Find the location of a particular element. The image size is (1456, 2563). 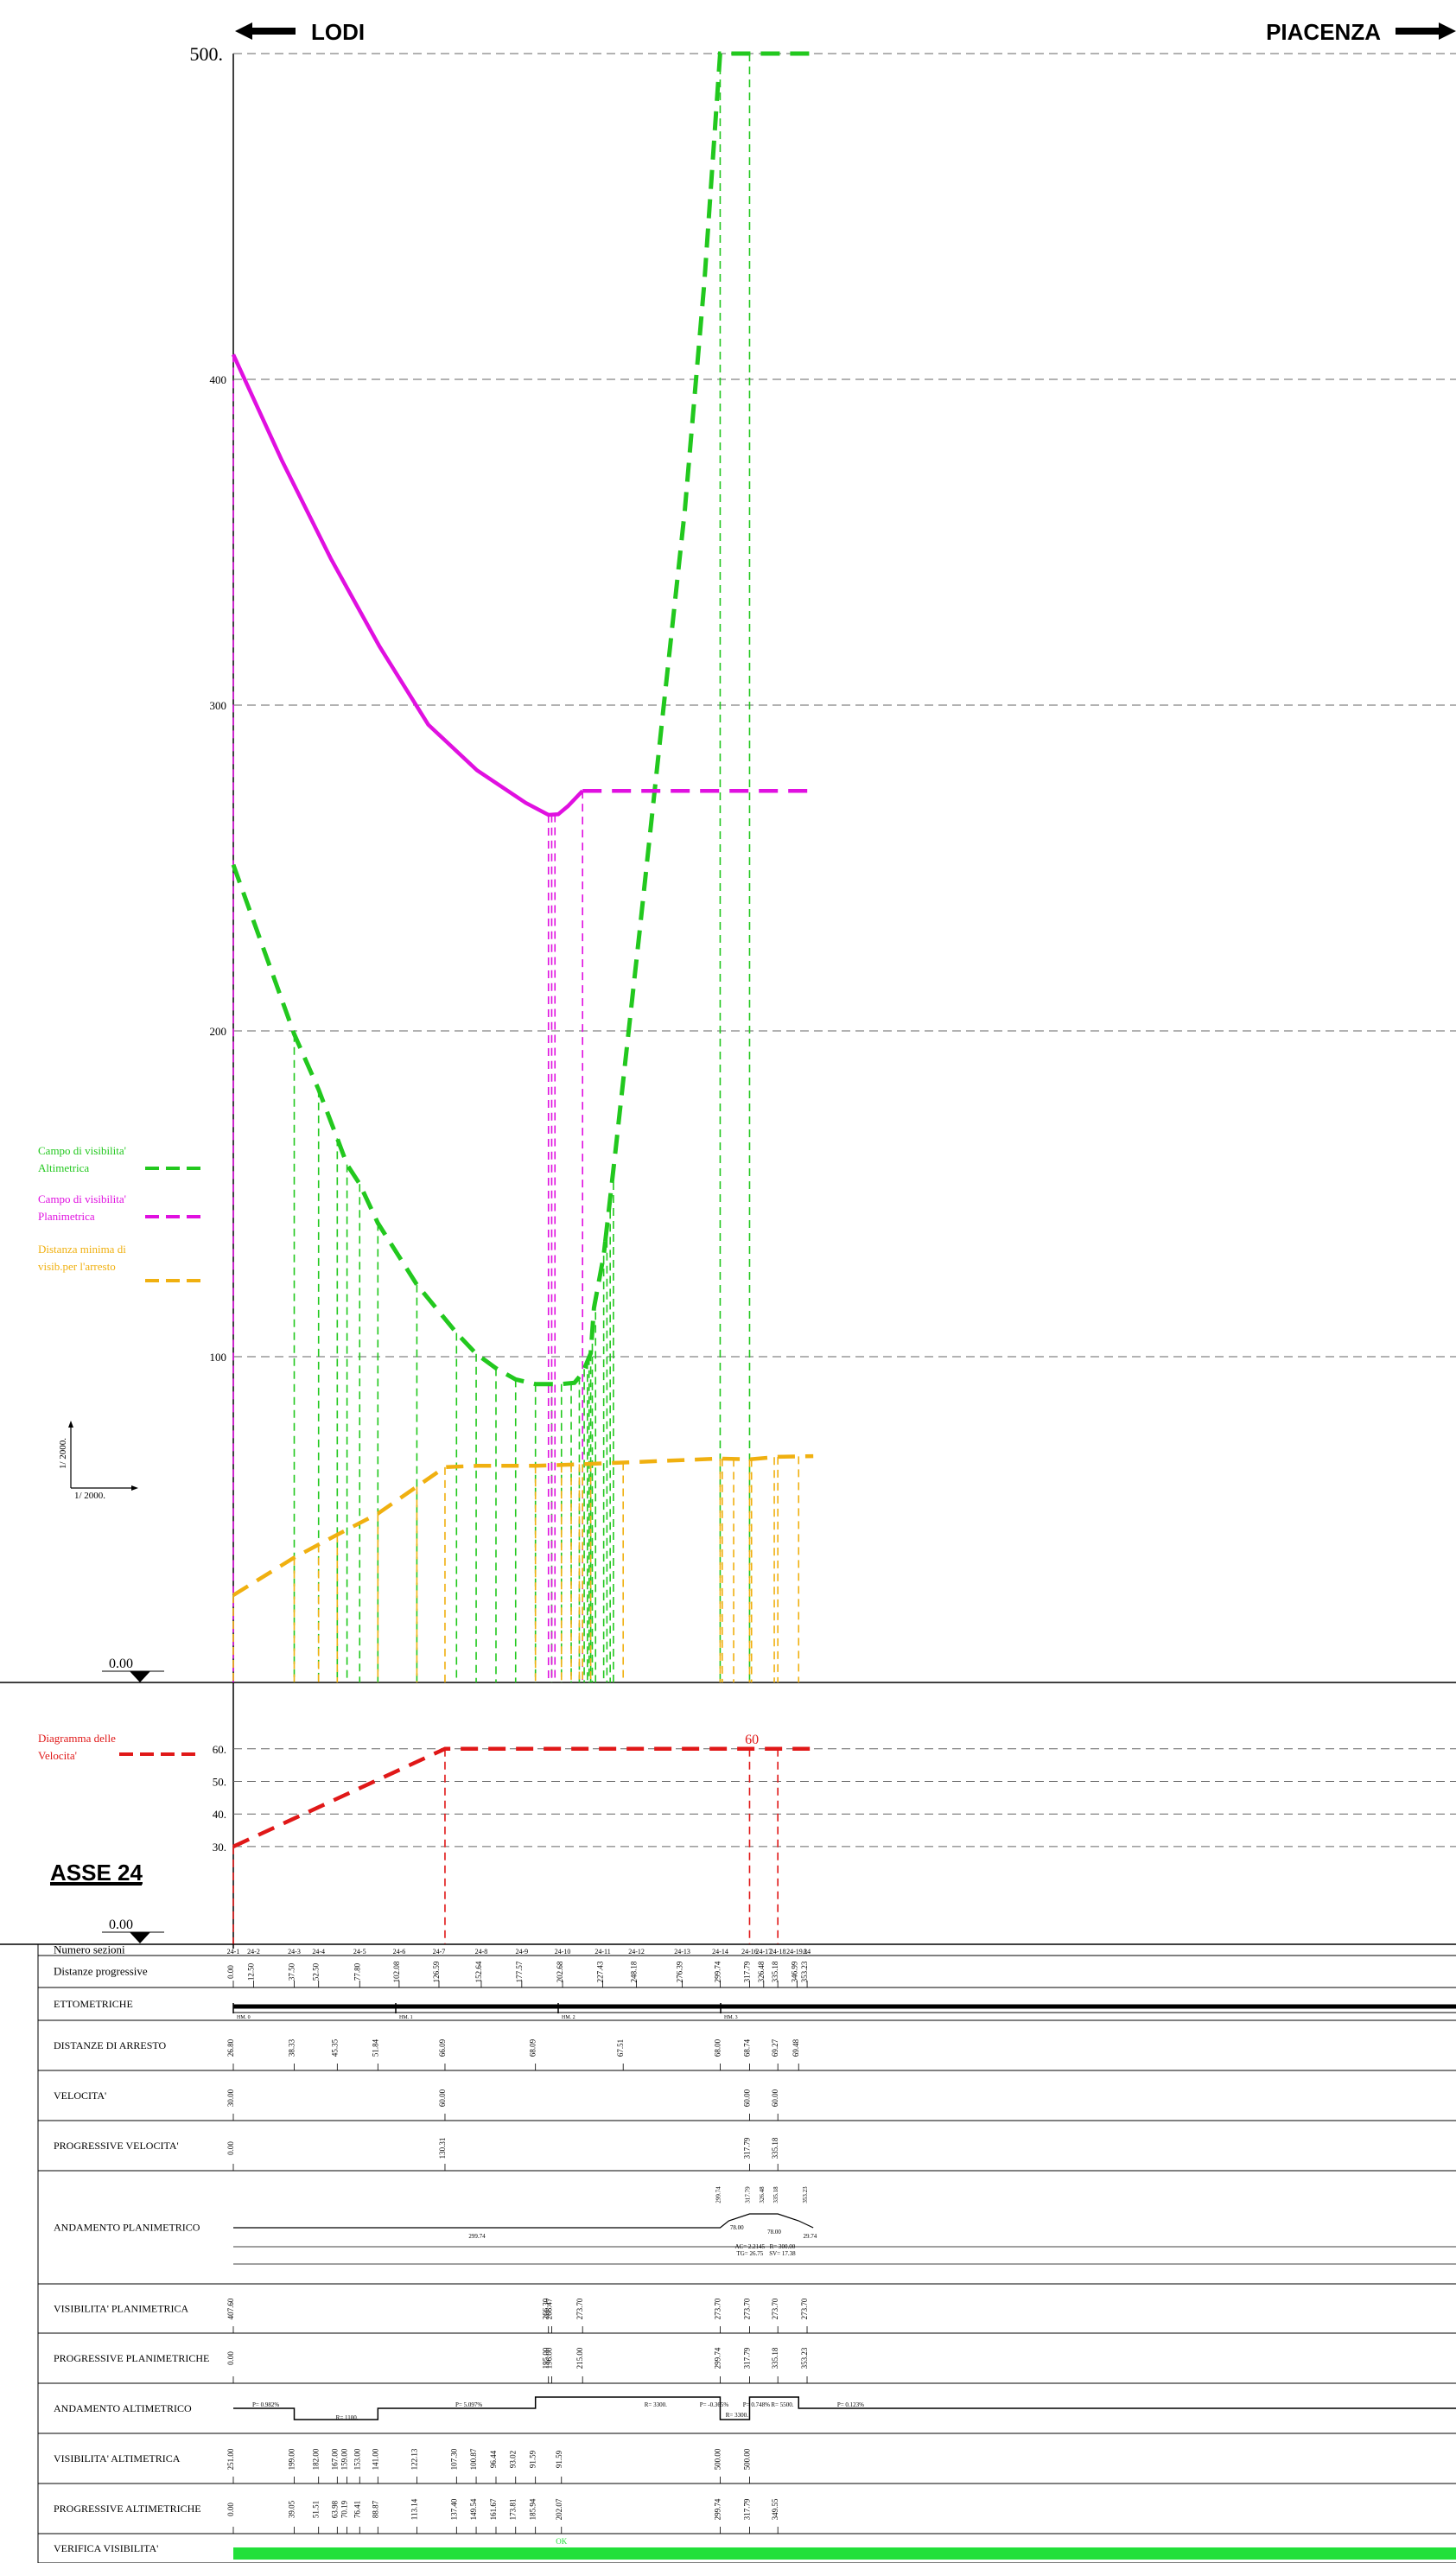

plan-label: 78.00 is located at coordinates (774, 2232).